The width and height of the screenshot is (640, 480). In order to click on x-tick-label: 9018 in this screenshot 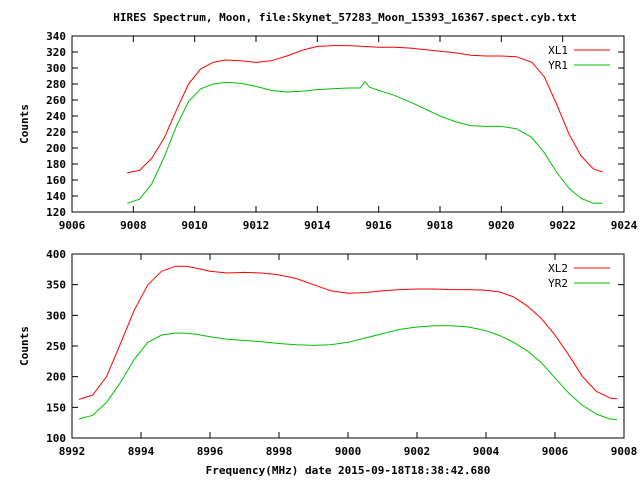, I will do `click(440, 225)`.